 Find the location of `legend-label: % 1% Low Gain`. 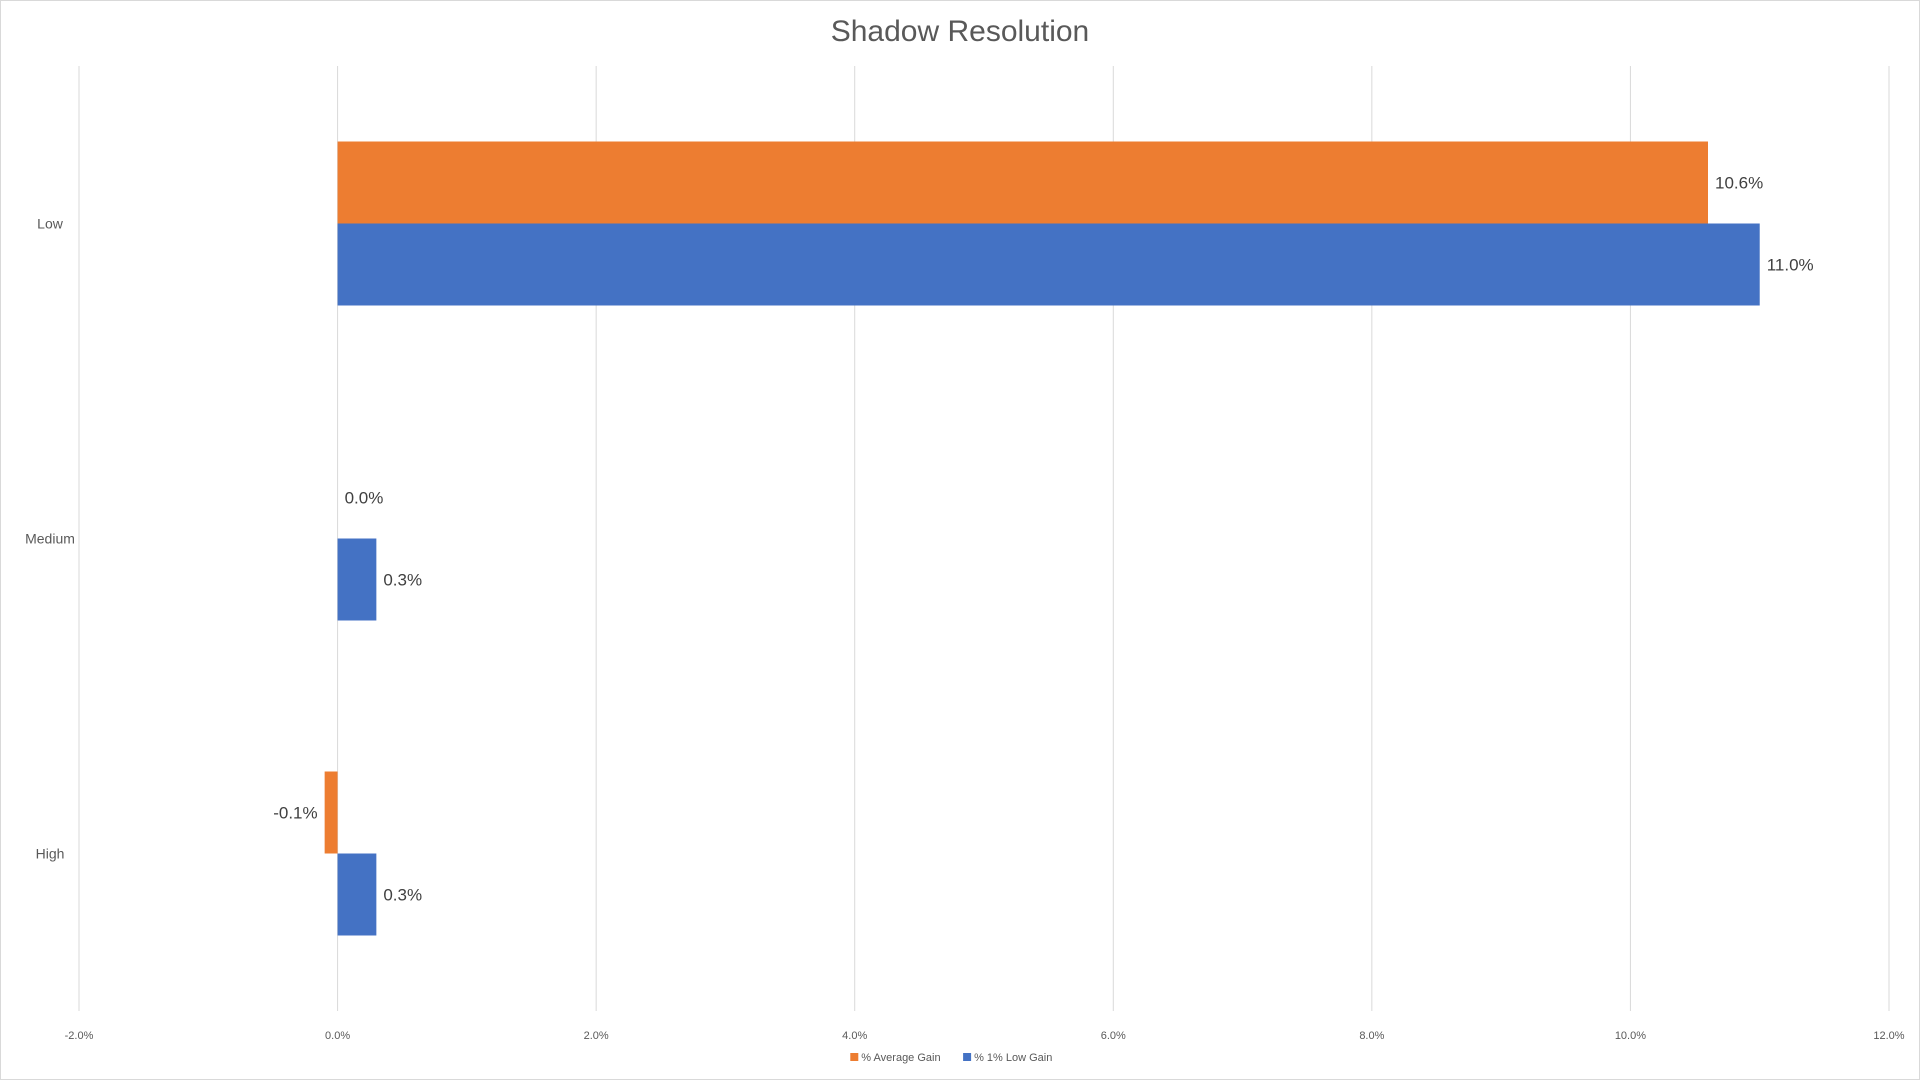

legend-label: % 1% Low Gain is located at coordinates (1013, 1058).